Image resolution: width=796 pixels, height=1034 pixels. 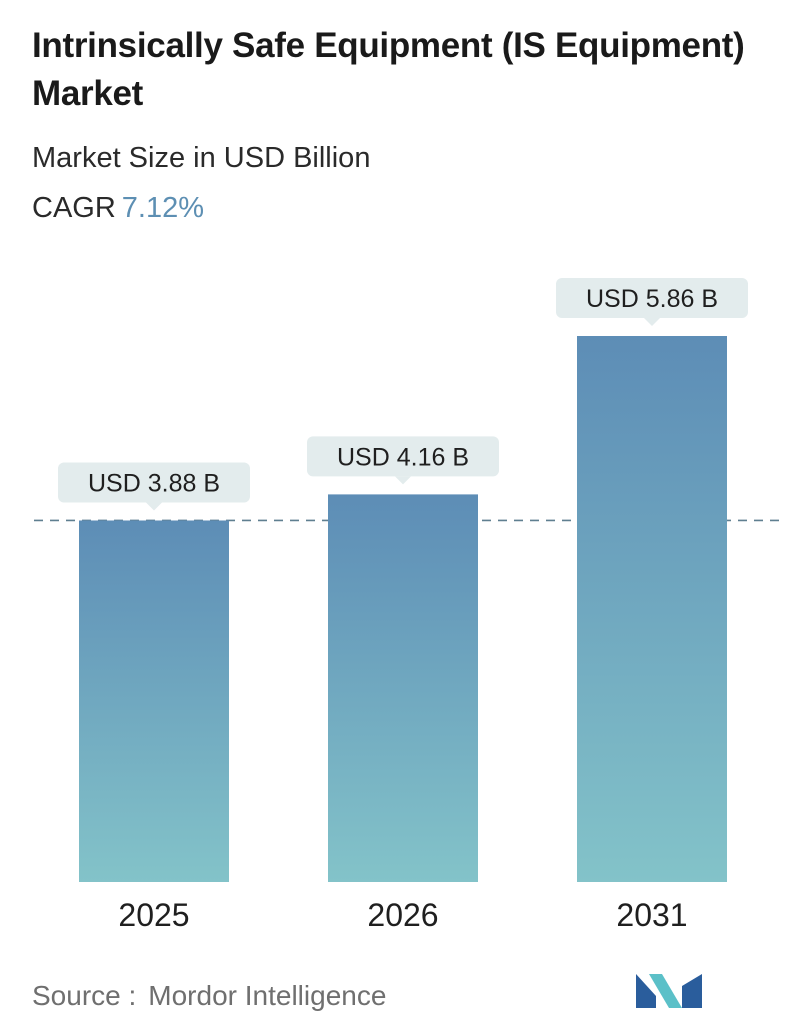 What do you see at coordinates (74, 208) in the screenshot?
I see `cagr-label: CAGR` at bounding box center [74, 208].